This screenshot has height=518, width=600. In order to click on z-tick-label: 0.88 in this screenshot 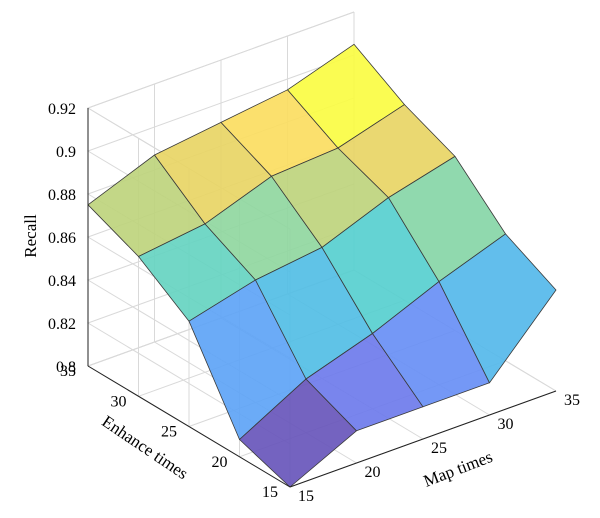, I will do `click(62, 195)`.